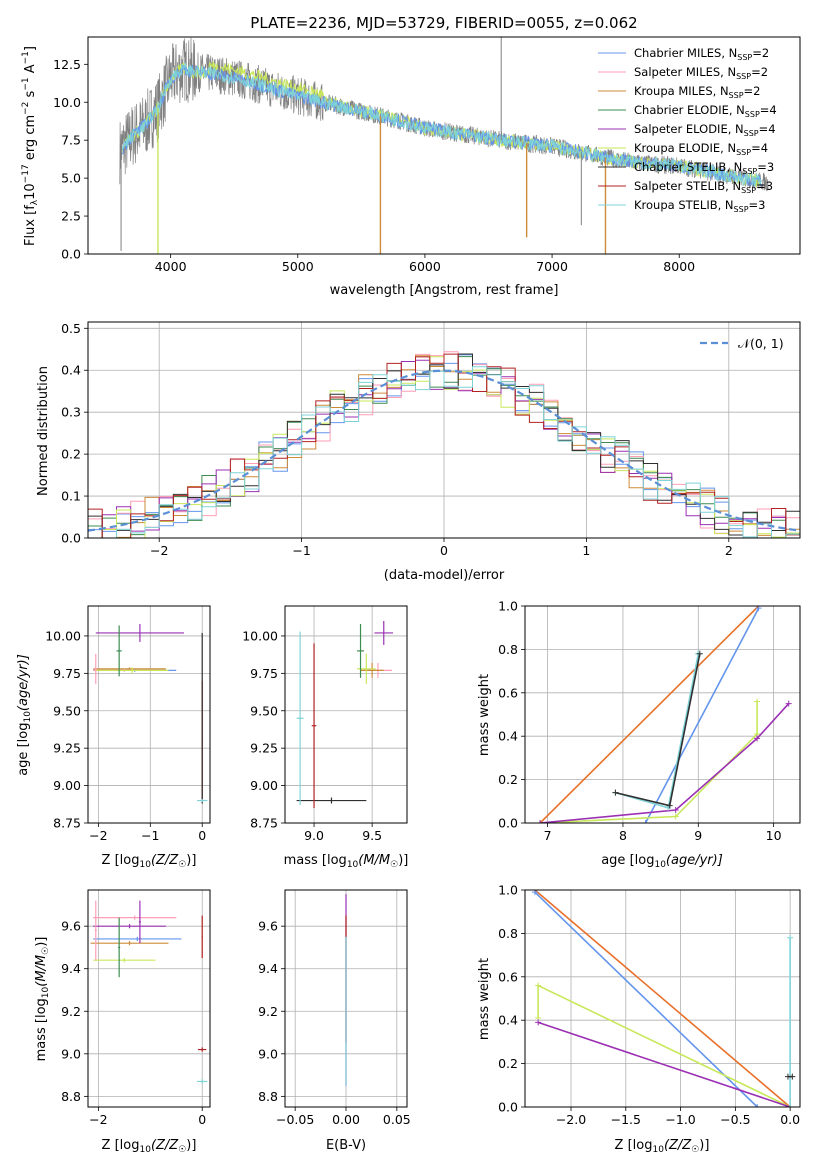 This screenshot has height=1170, width=819. What do you see at coordinates (729, 550) in the screenshot?
I see `x-tick-label: 2` at bounding box center [729, 550].